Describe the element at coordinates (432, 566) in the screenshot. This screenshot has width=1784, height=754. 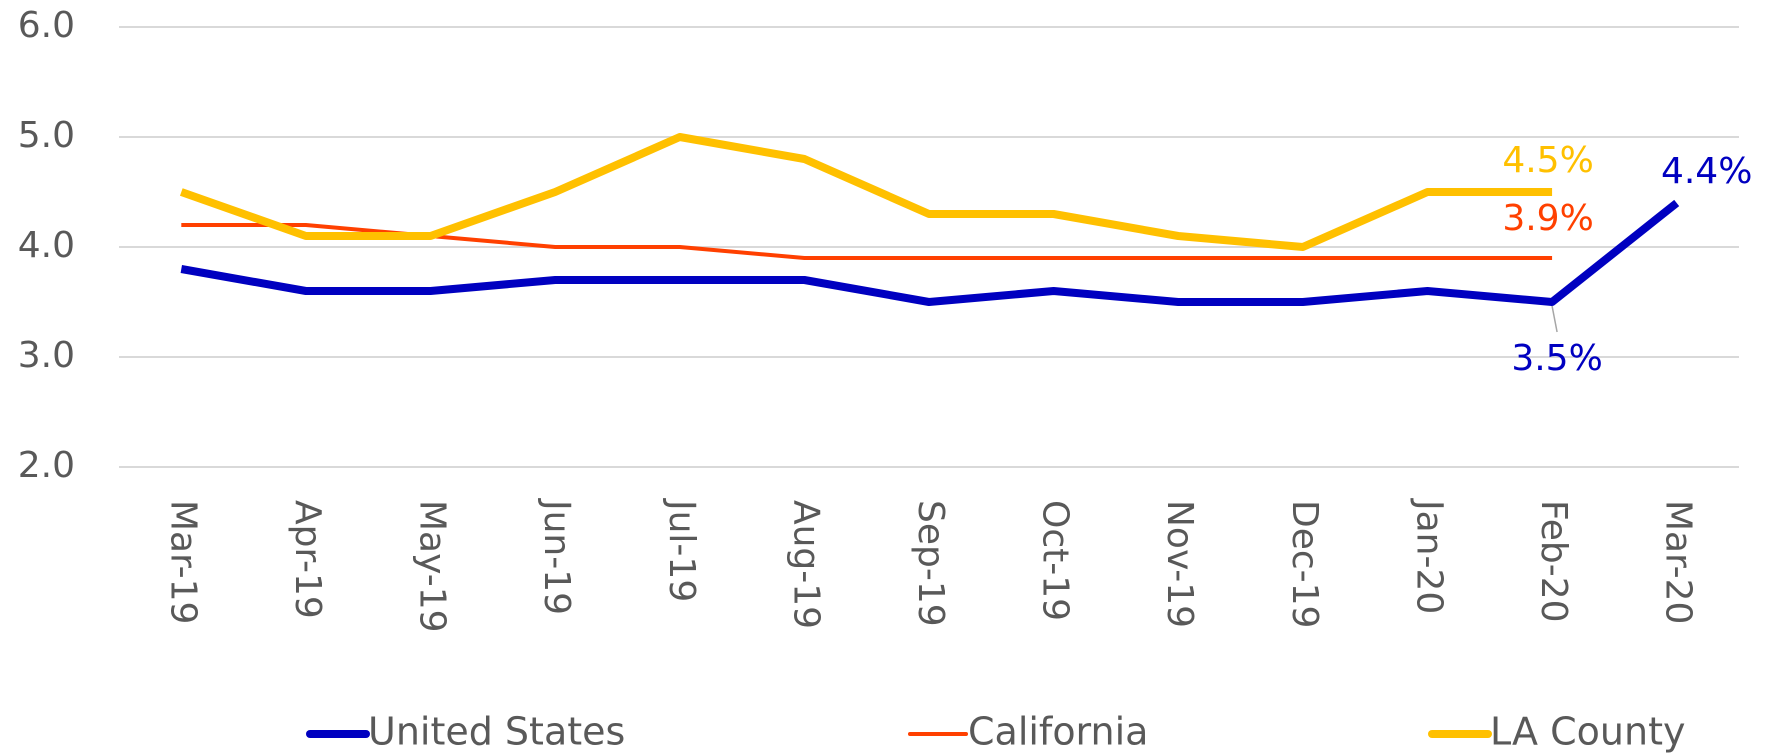
I see `x-tick-label: May-19` at that location.